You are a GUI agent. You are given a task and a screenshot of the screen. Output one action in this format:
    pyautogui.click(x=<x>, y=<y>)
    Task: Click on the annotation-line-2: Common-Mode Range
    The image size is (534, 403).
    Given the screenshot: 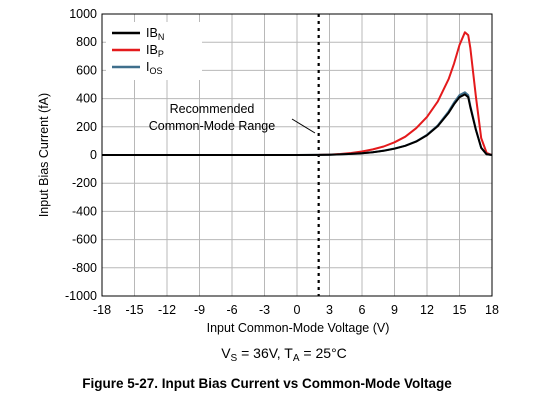 What is the action you would take?
    pyautogui.click(x=212, y=126)
    